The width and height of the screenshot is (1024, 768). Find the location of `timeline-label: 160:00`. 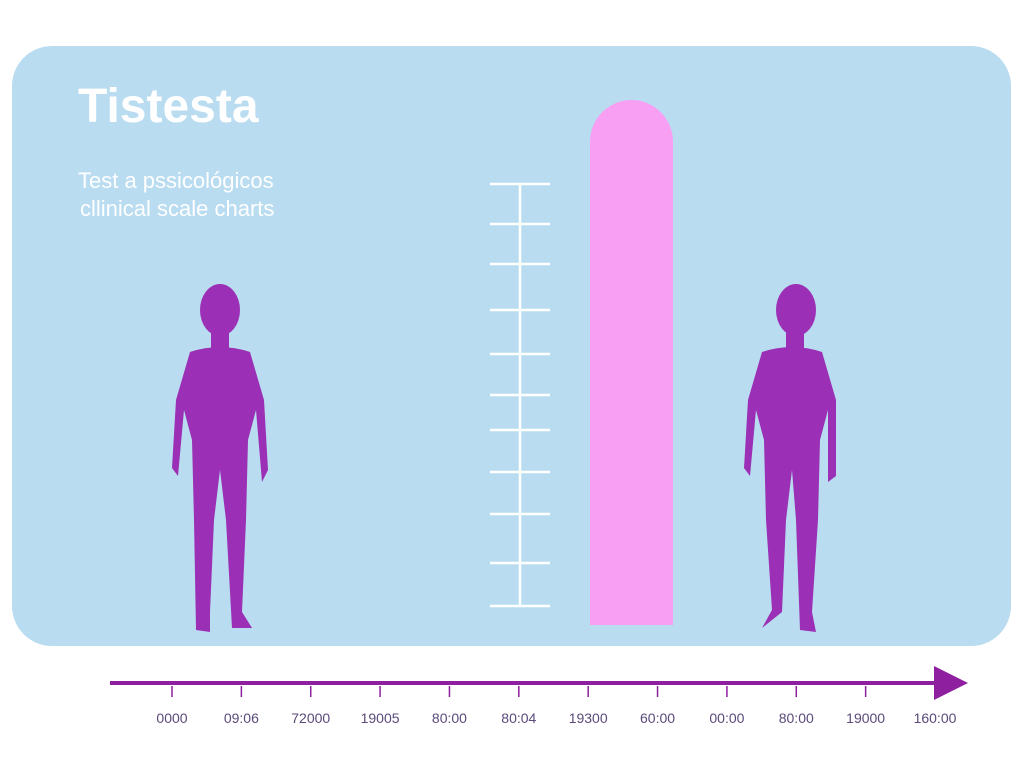

timeline-label: 160:00 is located at coordinates (935, 718).